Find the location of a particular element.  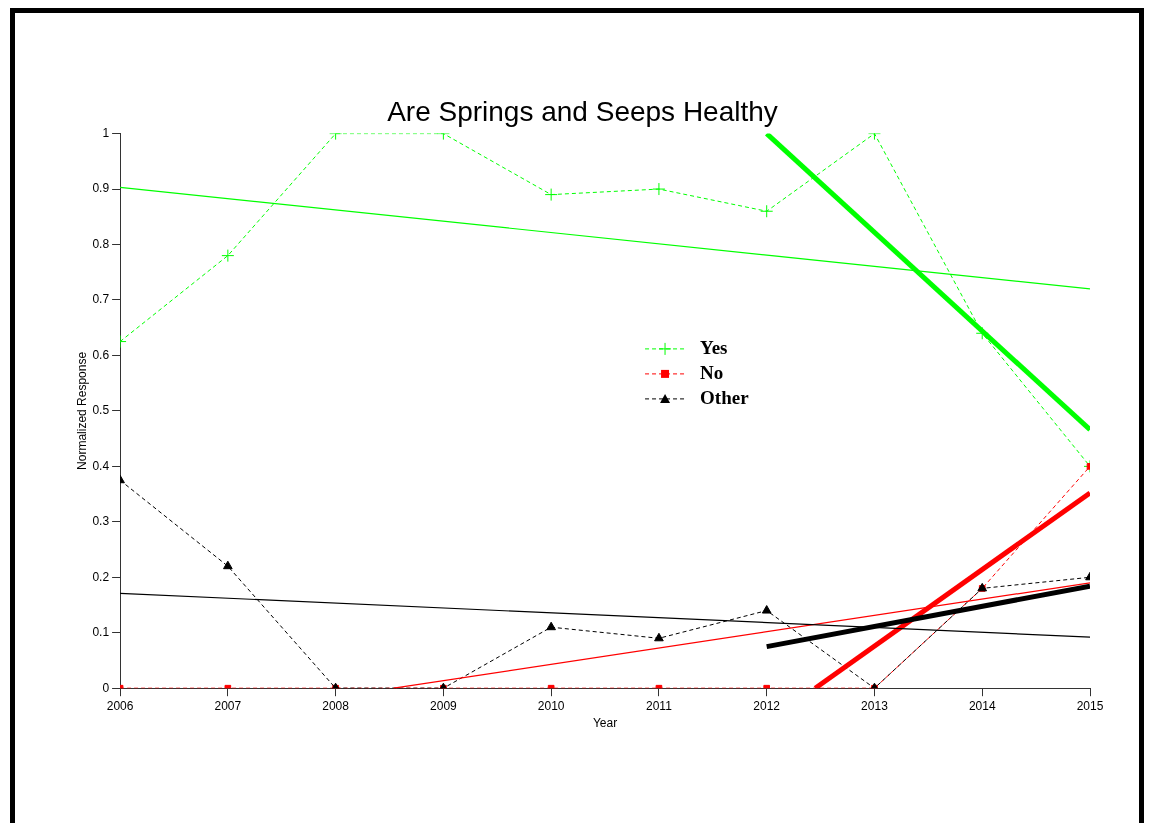

x-tick-label: 2006 is located at coordinates (120, 705).